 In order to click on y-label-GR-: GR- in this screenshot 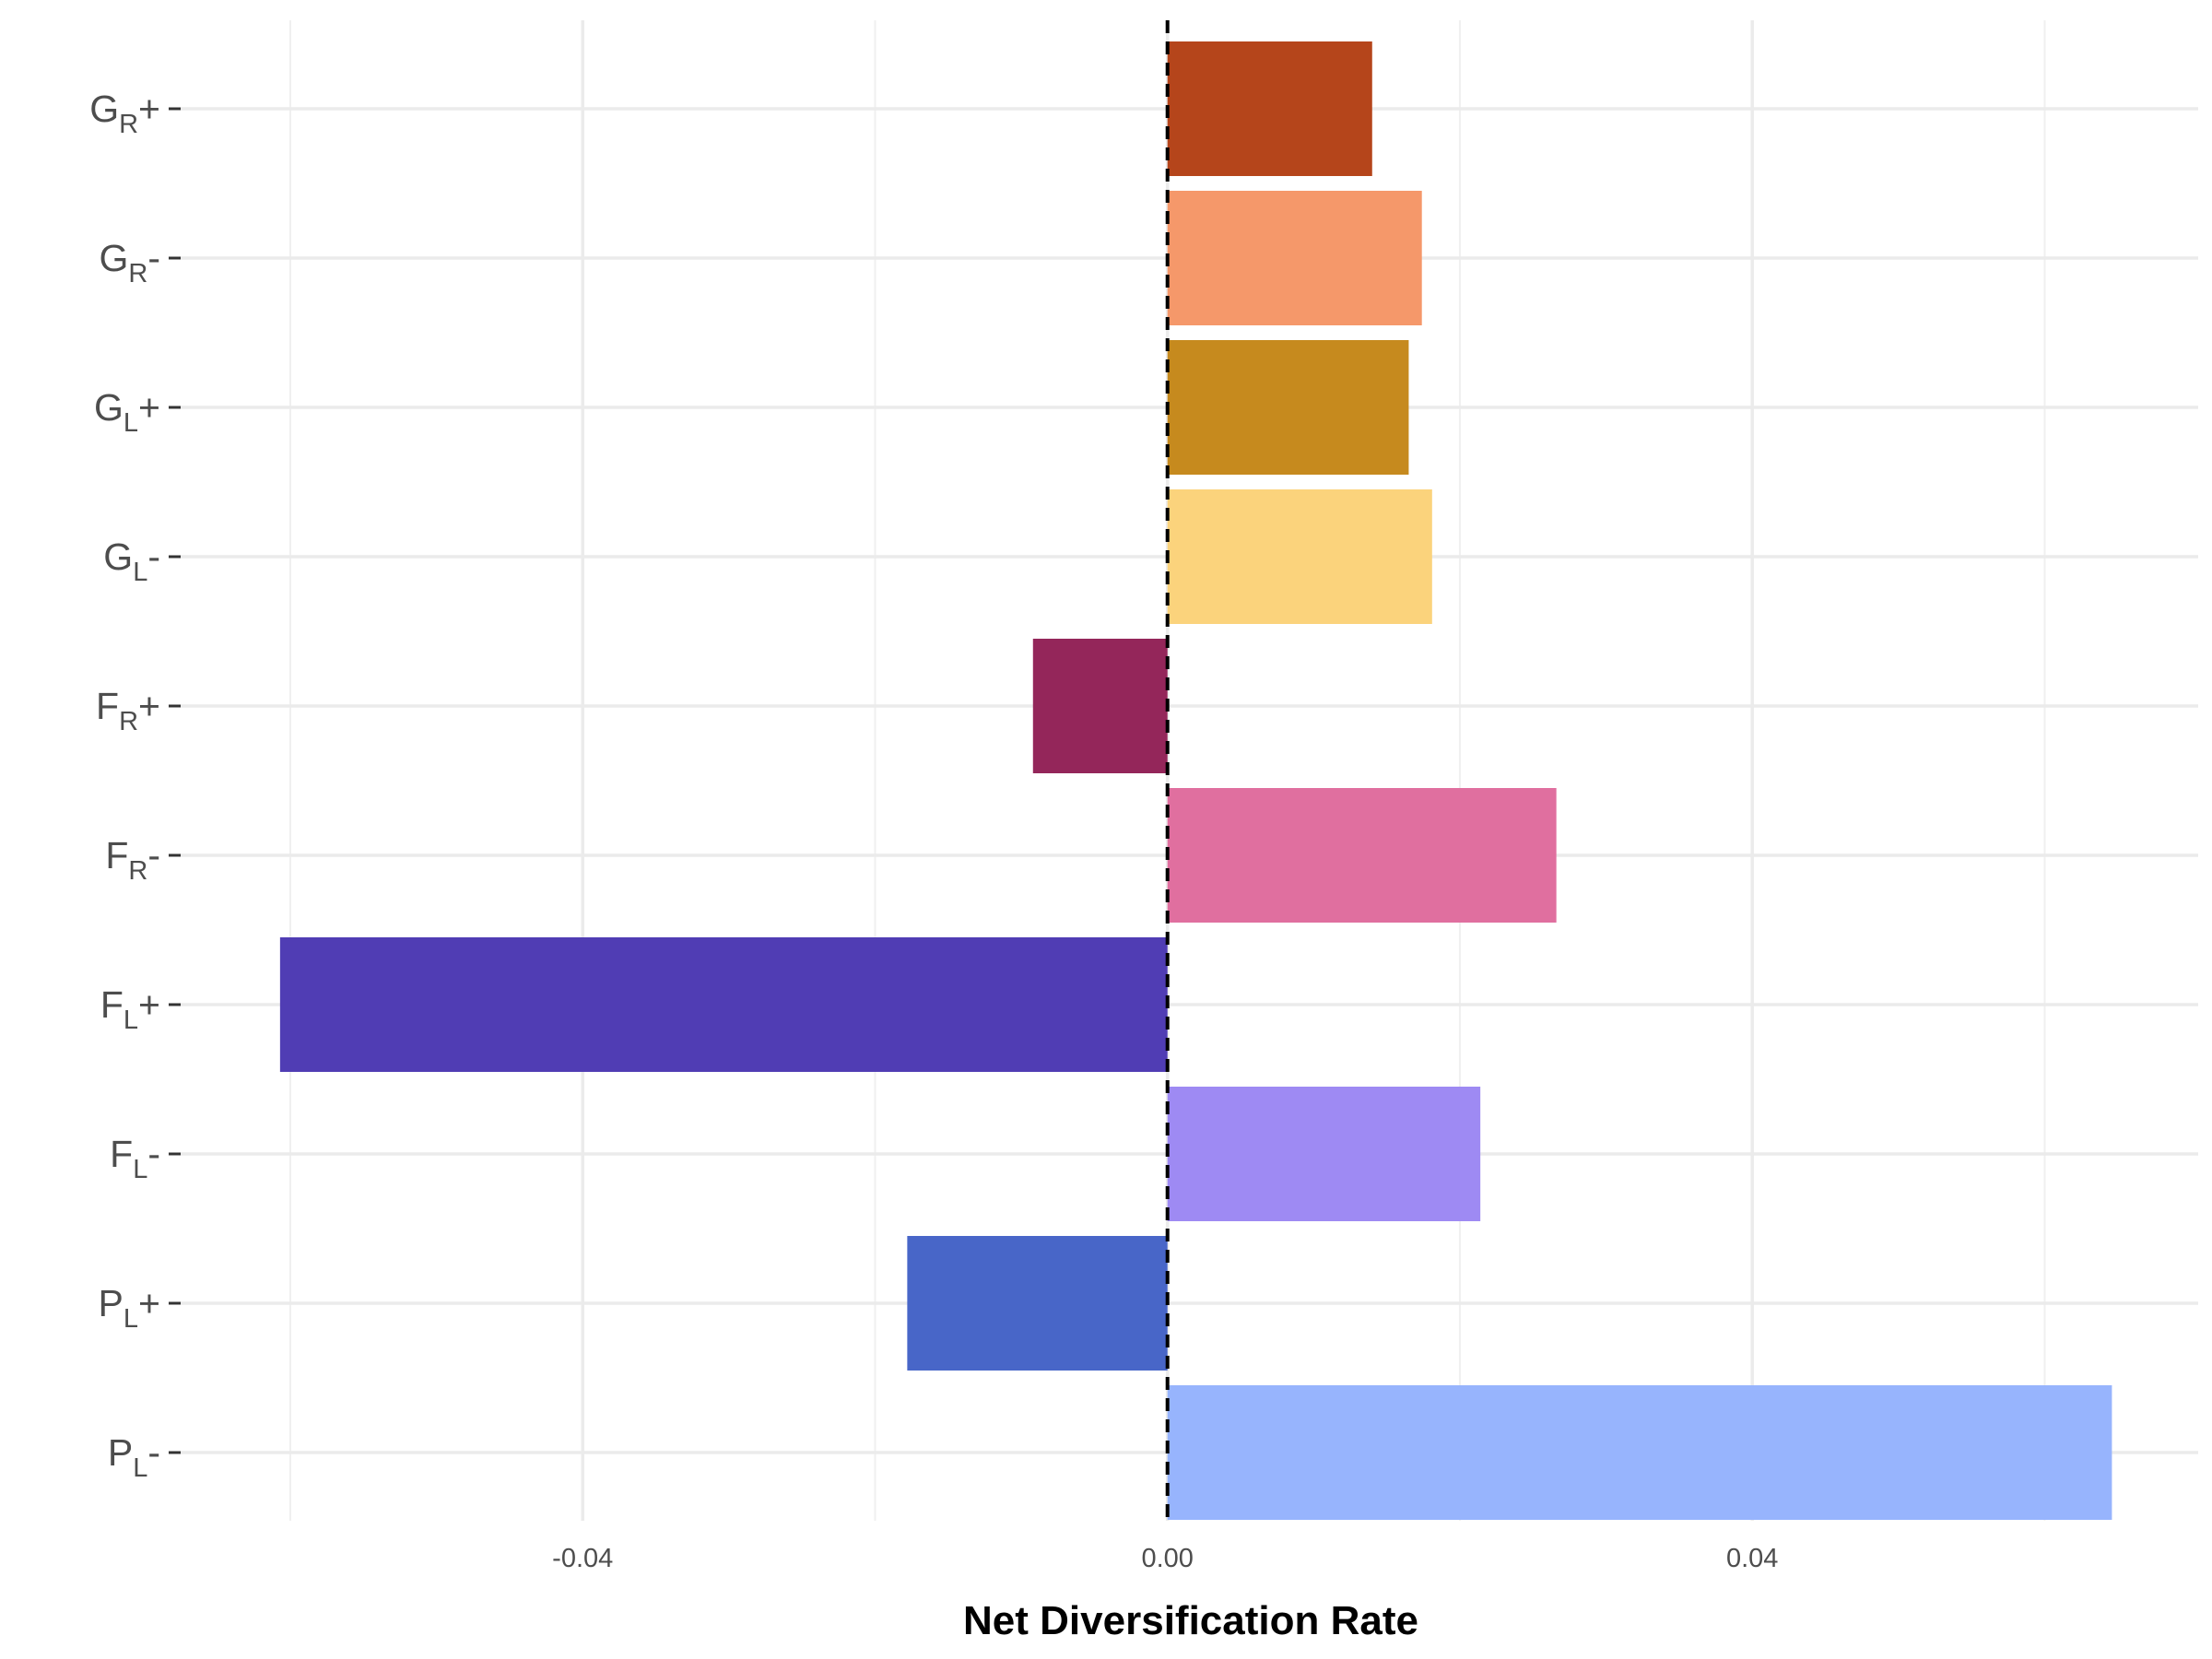, I will do `click(129, 262)`.